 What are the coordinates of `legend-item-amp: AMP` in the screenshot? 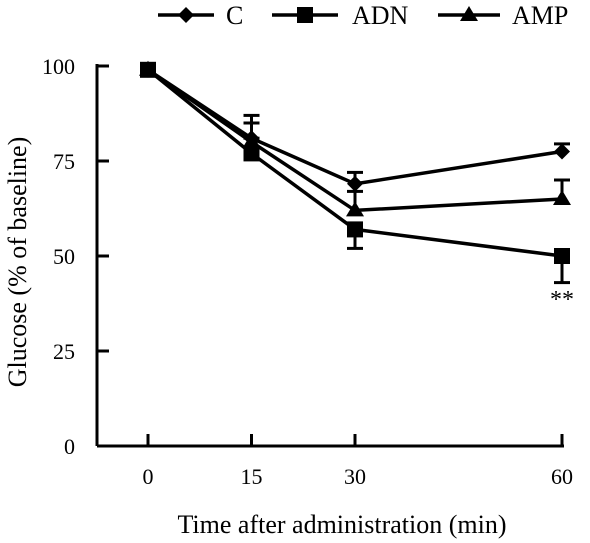 It's located at (503, 15).